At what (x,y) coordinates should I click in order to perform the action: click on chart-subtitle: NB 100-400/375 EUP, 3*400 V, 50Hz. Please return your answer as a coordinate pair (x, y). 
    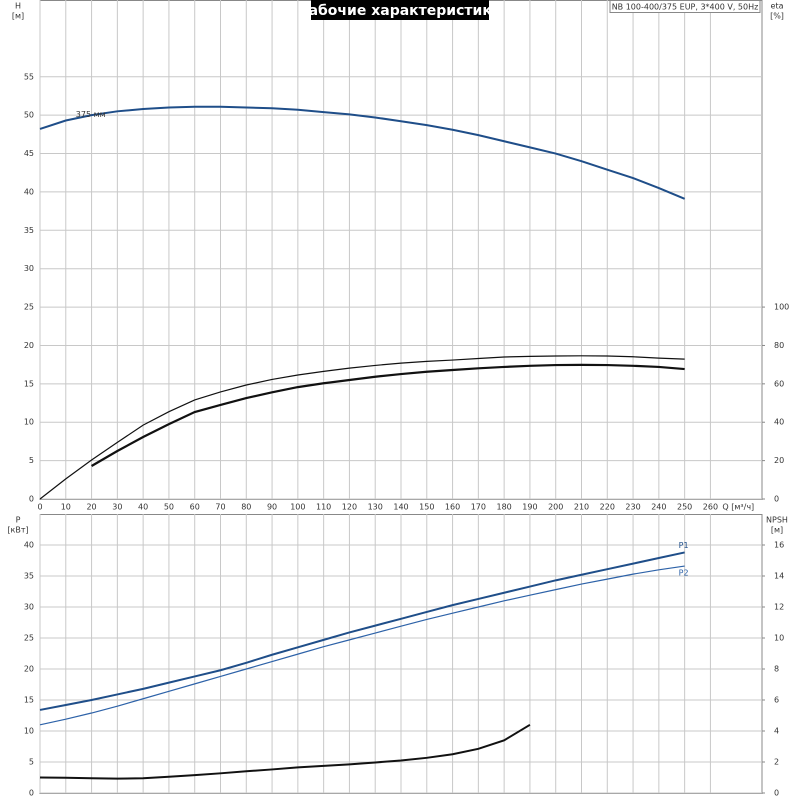
    Looking at the image, I should click on (685, 7).